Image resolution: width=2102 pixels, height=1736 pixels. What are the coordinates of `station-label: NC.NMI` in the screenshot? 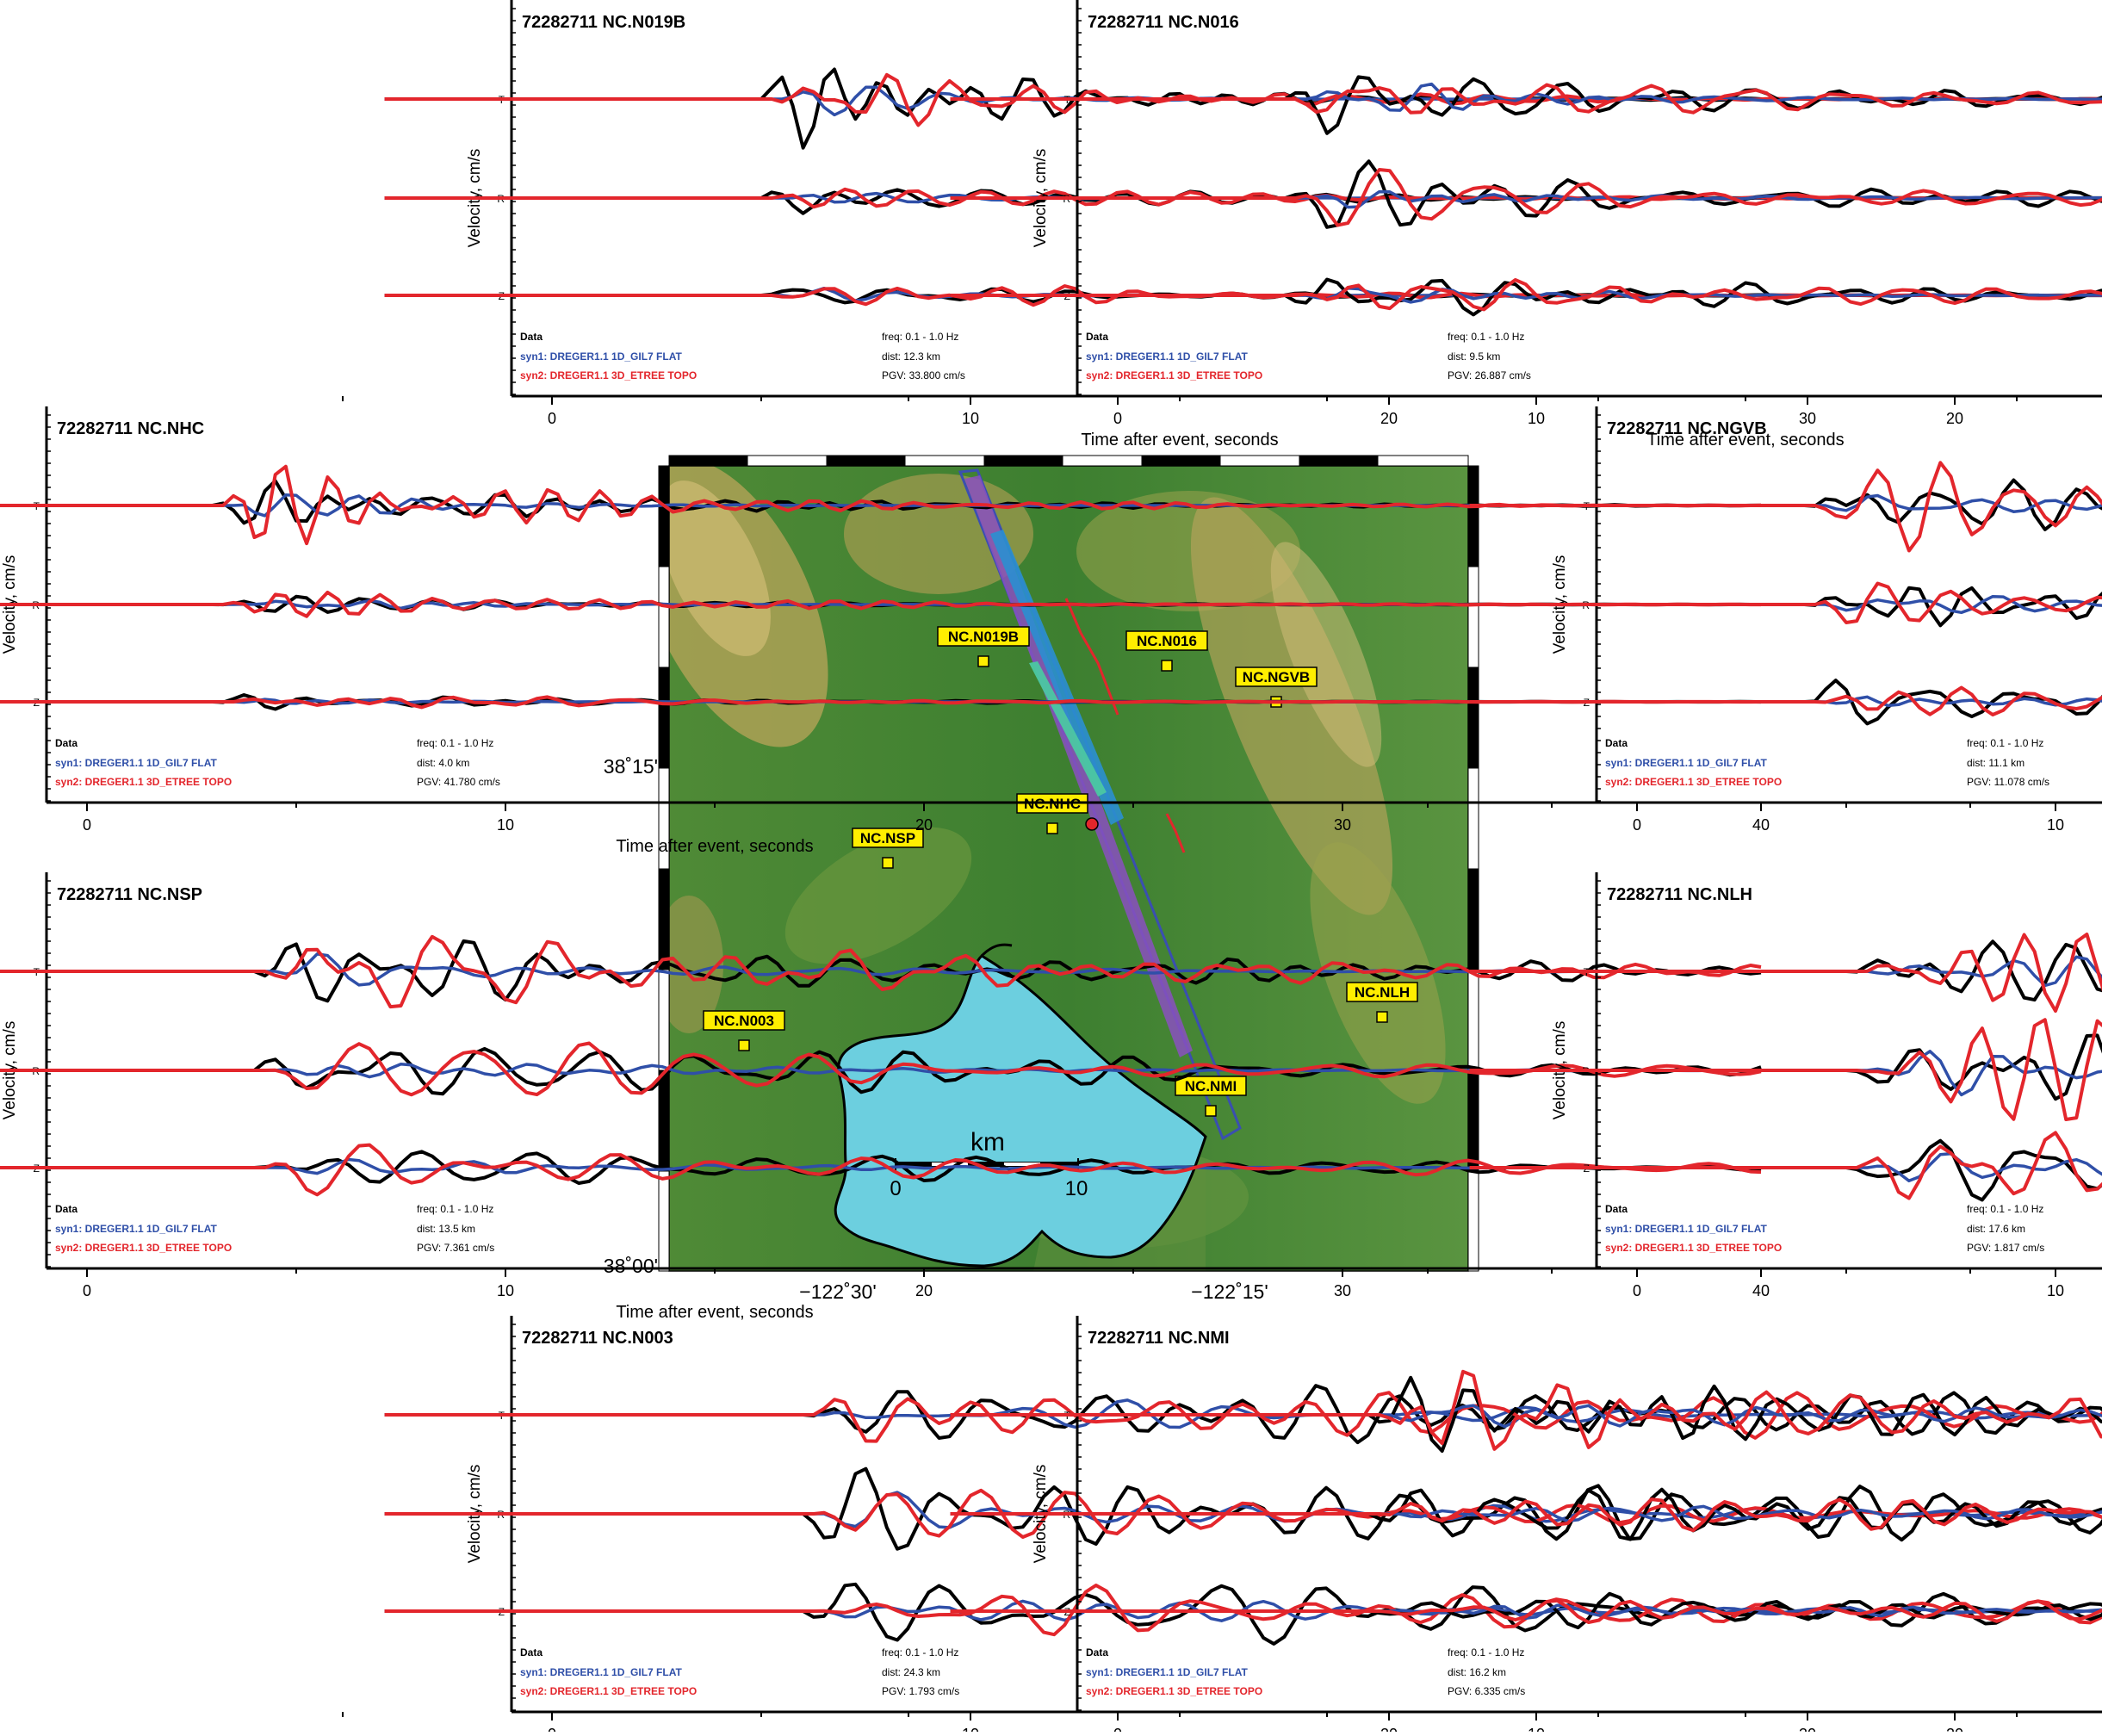 It's located at (1211, 1086).